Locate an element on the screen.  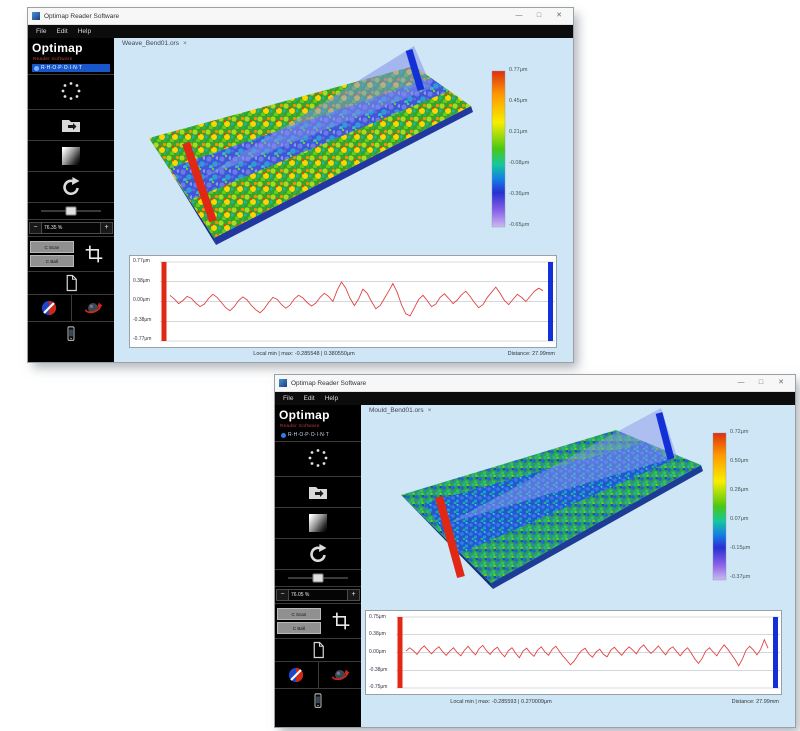
rotate-view-icon is located at coordinates (318, 553).